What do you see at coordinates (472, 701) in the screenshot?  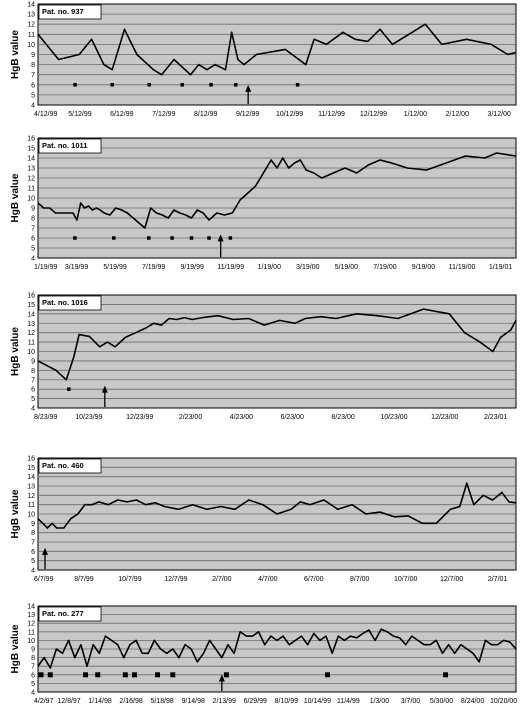 I see `x-tick-label: 8/24/00` at bounding box center [472, 701].